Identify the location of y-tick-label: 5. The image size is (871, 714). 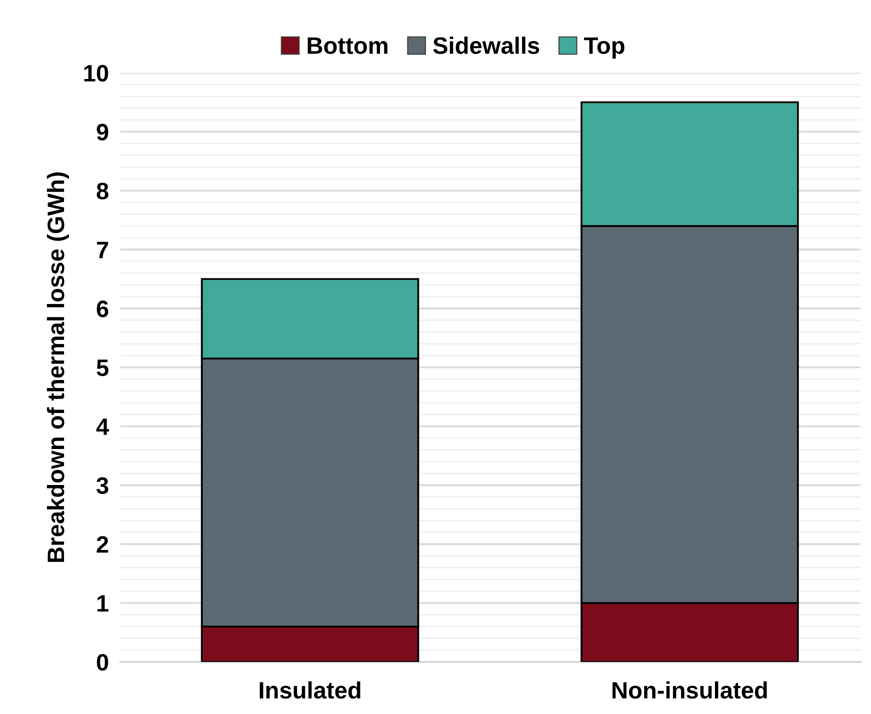
(102, 368).